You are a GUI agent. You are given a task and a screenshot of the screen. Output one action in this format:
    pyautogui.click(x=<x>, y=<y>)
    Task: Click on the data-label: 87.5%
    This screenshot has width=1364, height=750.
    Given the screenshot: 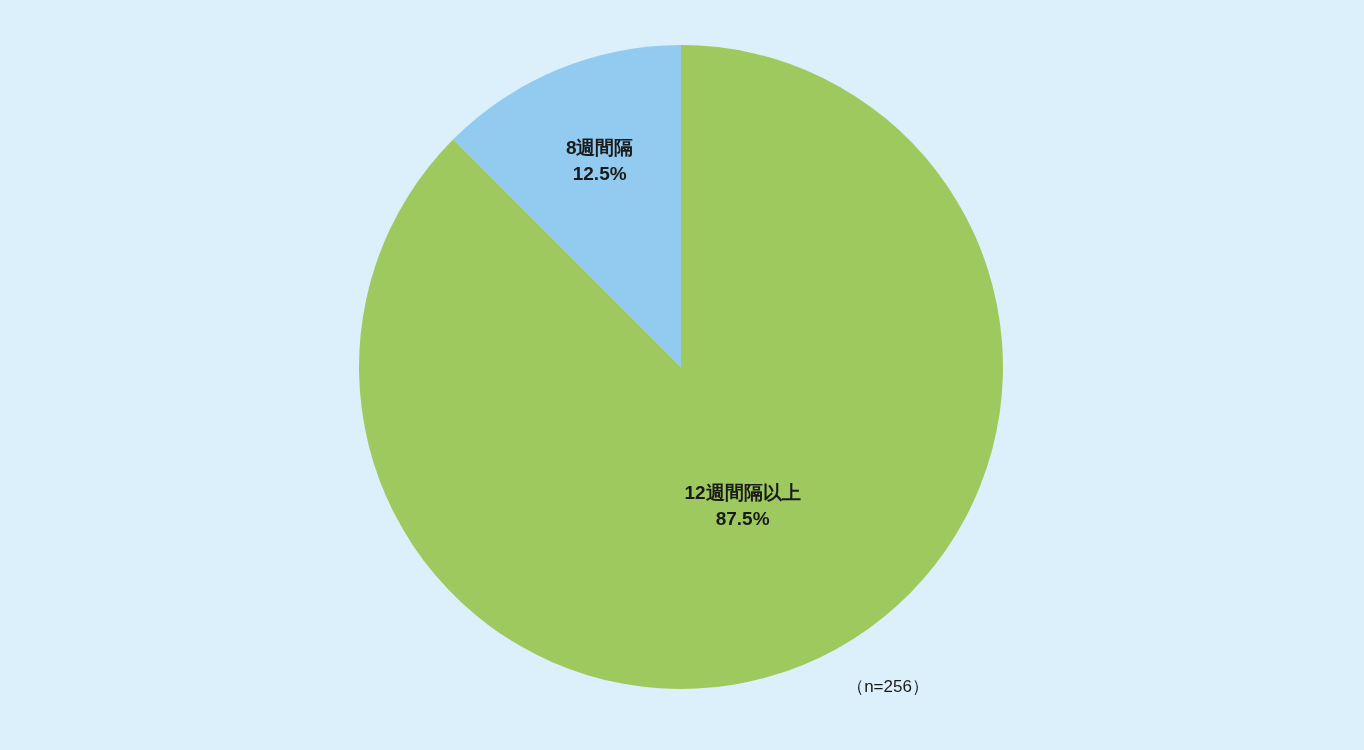 What is the action you would take?
    pyautogui.click(x=742, y=518)
    